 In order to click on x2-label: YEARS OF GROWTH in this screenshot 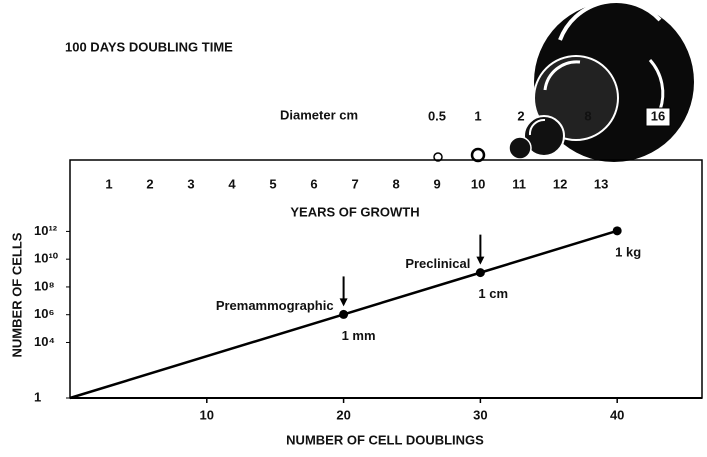, I will do `click(354, 211)`.